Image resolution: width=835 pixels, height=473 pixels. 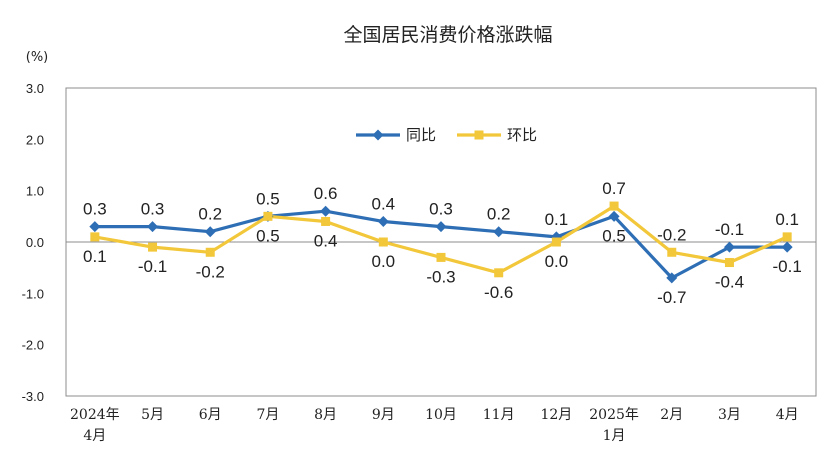 I want to click on legend: 同比 环比, so click(x=446, y=135).